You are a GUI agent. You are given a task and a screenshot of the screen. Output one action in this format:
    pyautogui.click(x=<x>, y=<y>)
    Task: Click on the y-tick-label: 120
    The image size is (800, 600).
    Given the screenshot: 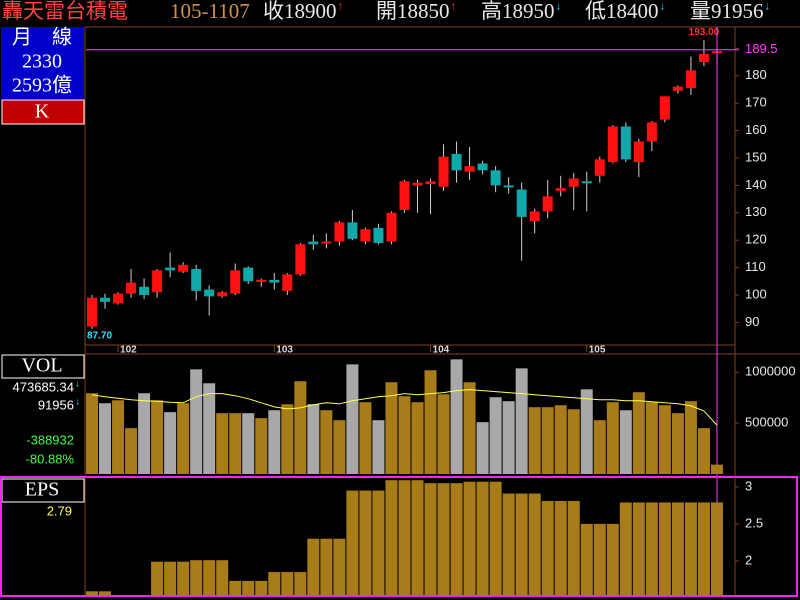 What is the action you would take?
    pyautogui.click(x=756, y=239)
    